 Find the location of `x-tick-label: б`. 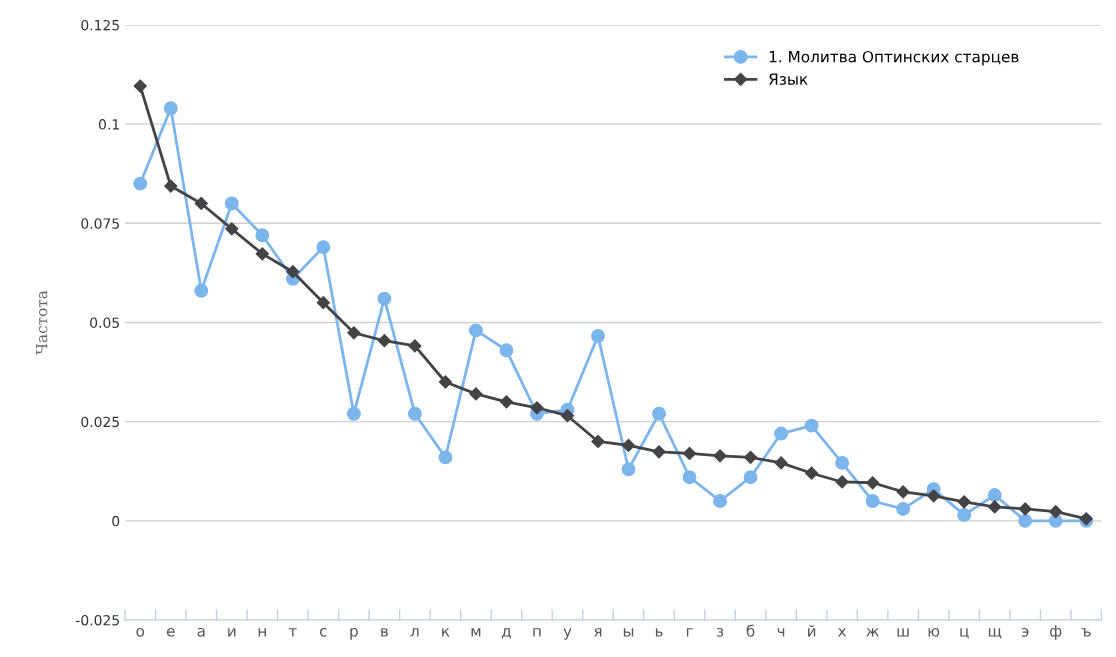

x-tick-label: б is located at coordinates (750, 630).